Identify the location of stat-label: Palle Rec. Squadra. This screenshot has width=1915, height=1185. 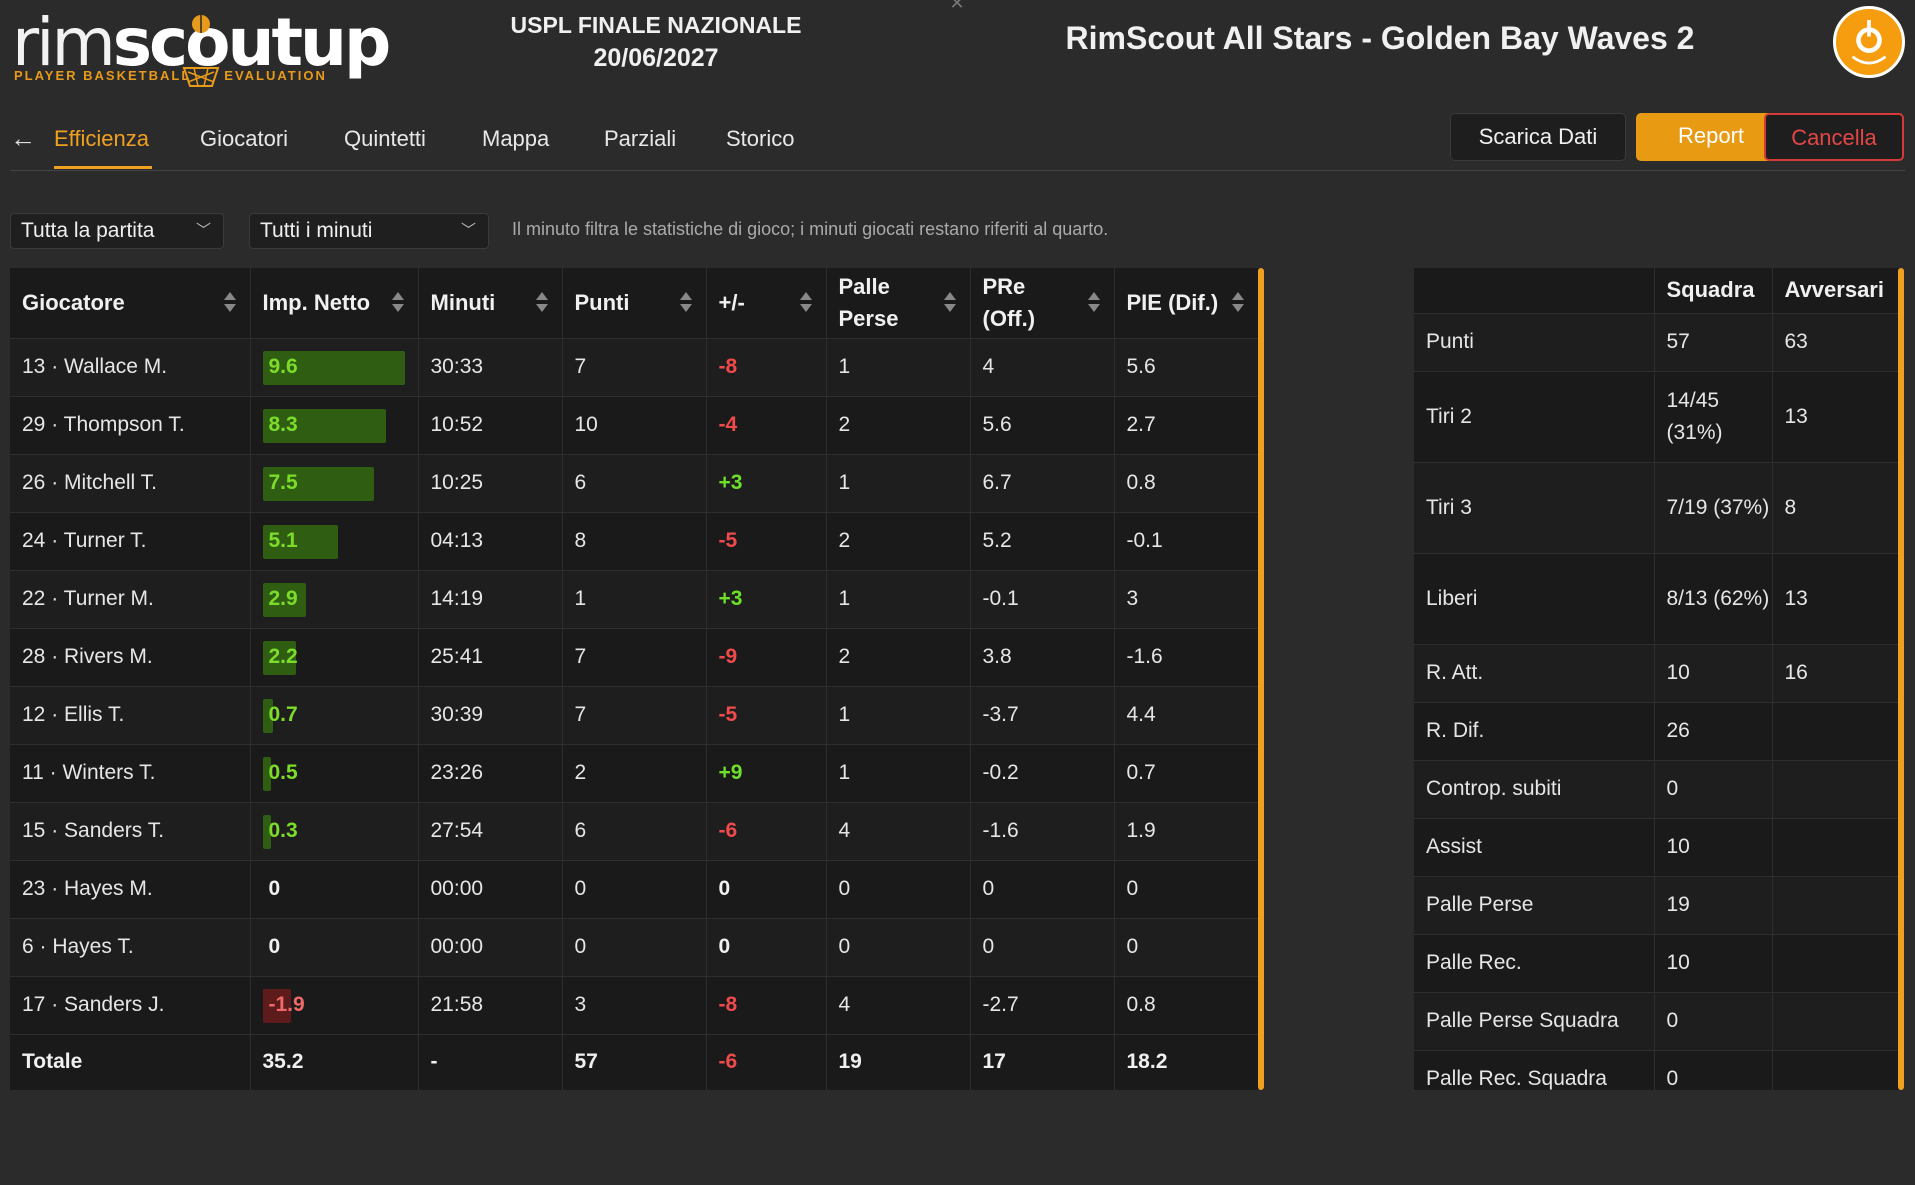
(1534, 1070).